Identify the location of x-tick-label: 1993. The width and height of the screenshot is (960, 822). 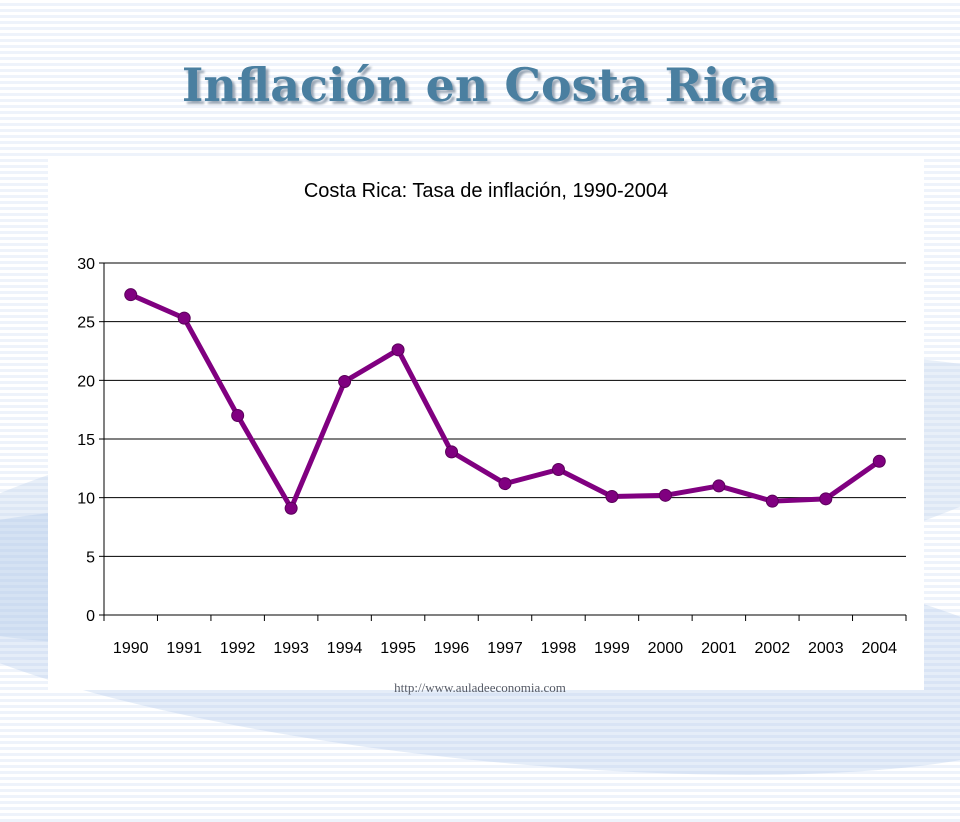
(291, 648).